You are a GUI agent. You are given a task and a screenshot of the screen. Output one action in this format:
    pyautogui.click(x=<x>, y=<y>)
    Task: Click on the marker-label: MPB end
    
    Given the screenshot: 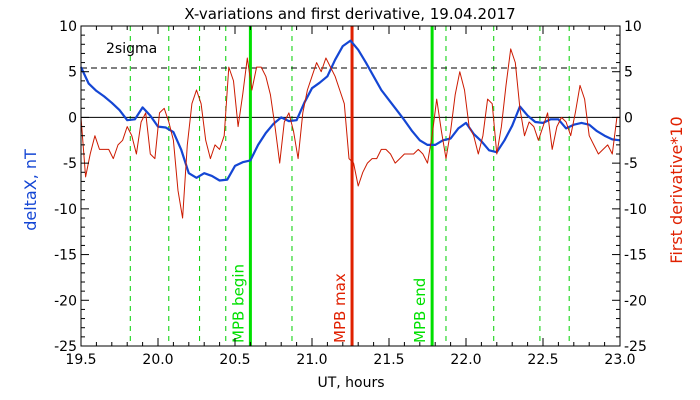 What is the action you would take?
    pyautogui.click(x=420, y=310)
    